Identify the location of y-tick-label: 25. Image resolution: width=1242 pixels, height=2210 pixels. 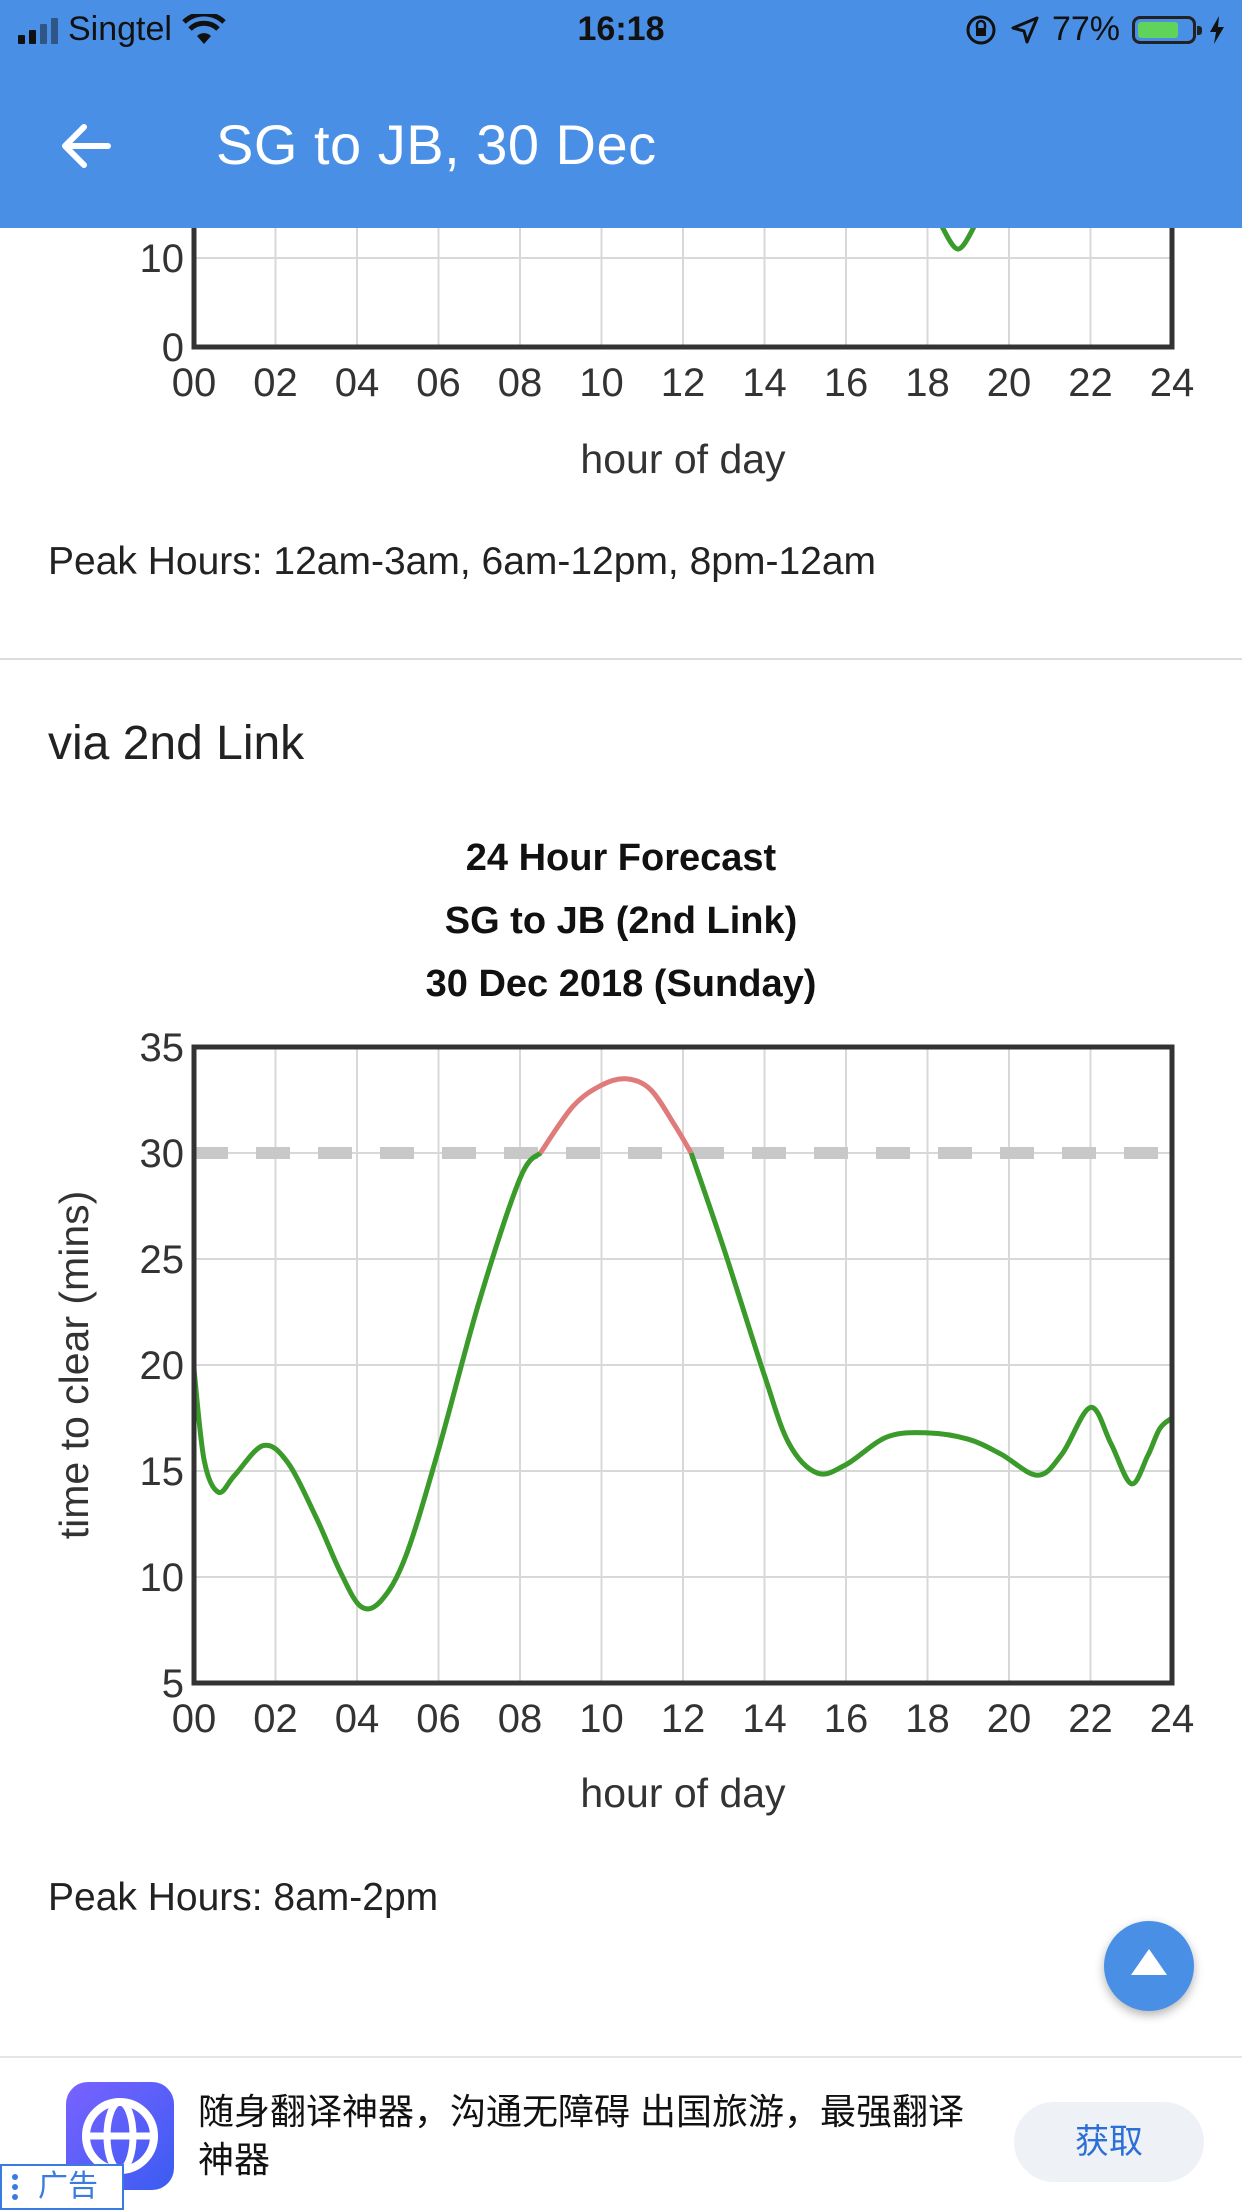
(162, 1260).